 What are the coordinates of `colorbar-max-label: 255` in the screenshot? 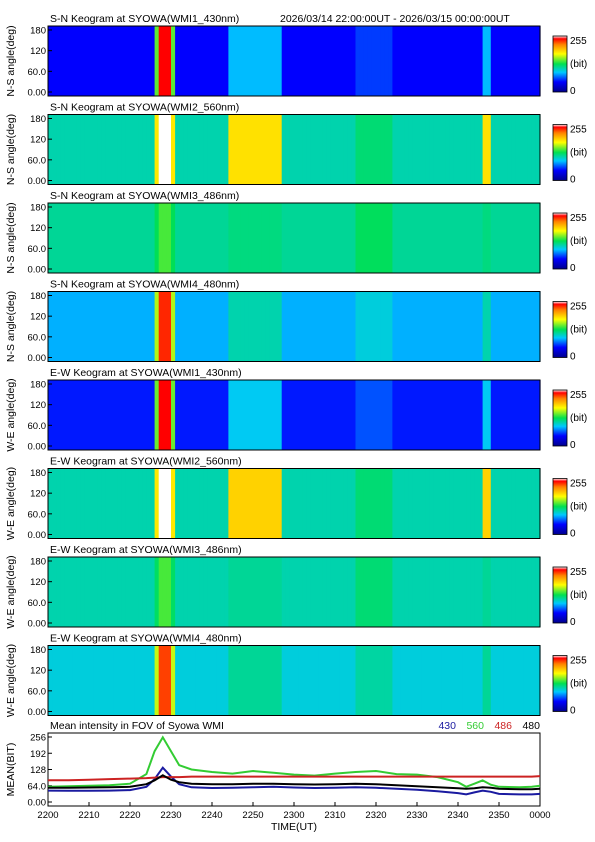 It's located at (578, 218).